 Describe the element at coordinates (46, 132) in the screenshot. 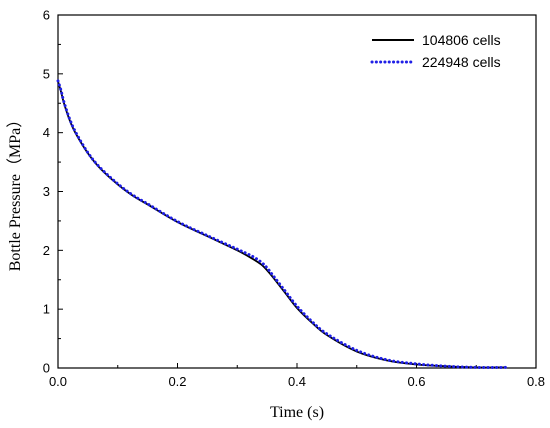

I see `y-tick-label: 4` at that location.